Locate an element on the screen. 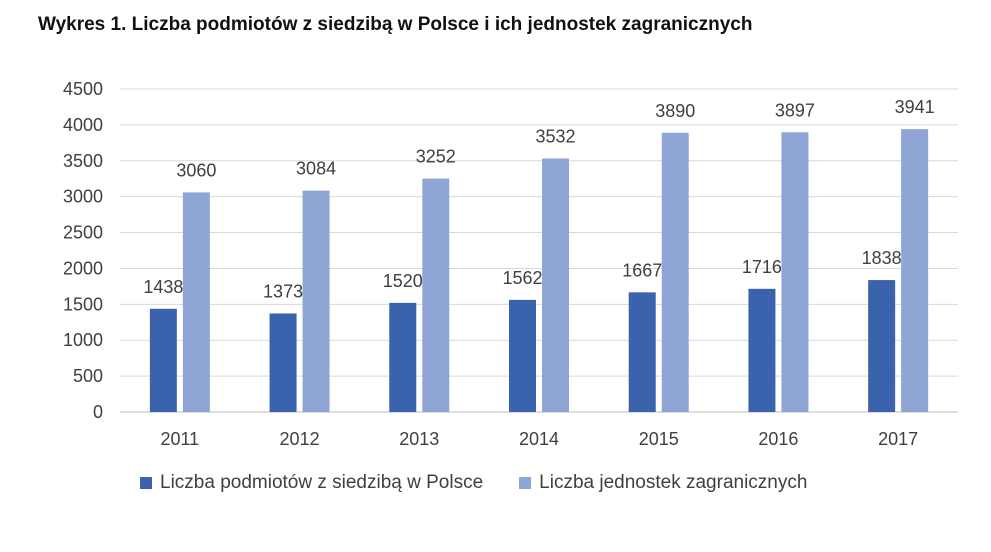 The height and width of the screenshot is (552, 991). data-label: 3060 is located at coordinates (196, 170).